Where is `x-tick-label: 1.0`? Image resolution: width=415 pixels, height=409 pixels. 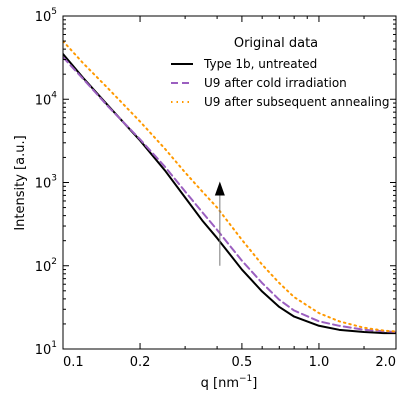
x-tick-label: 1.0 is located at coordinates (319, 362).